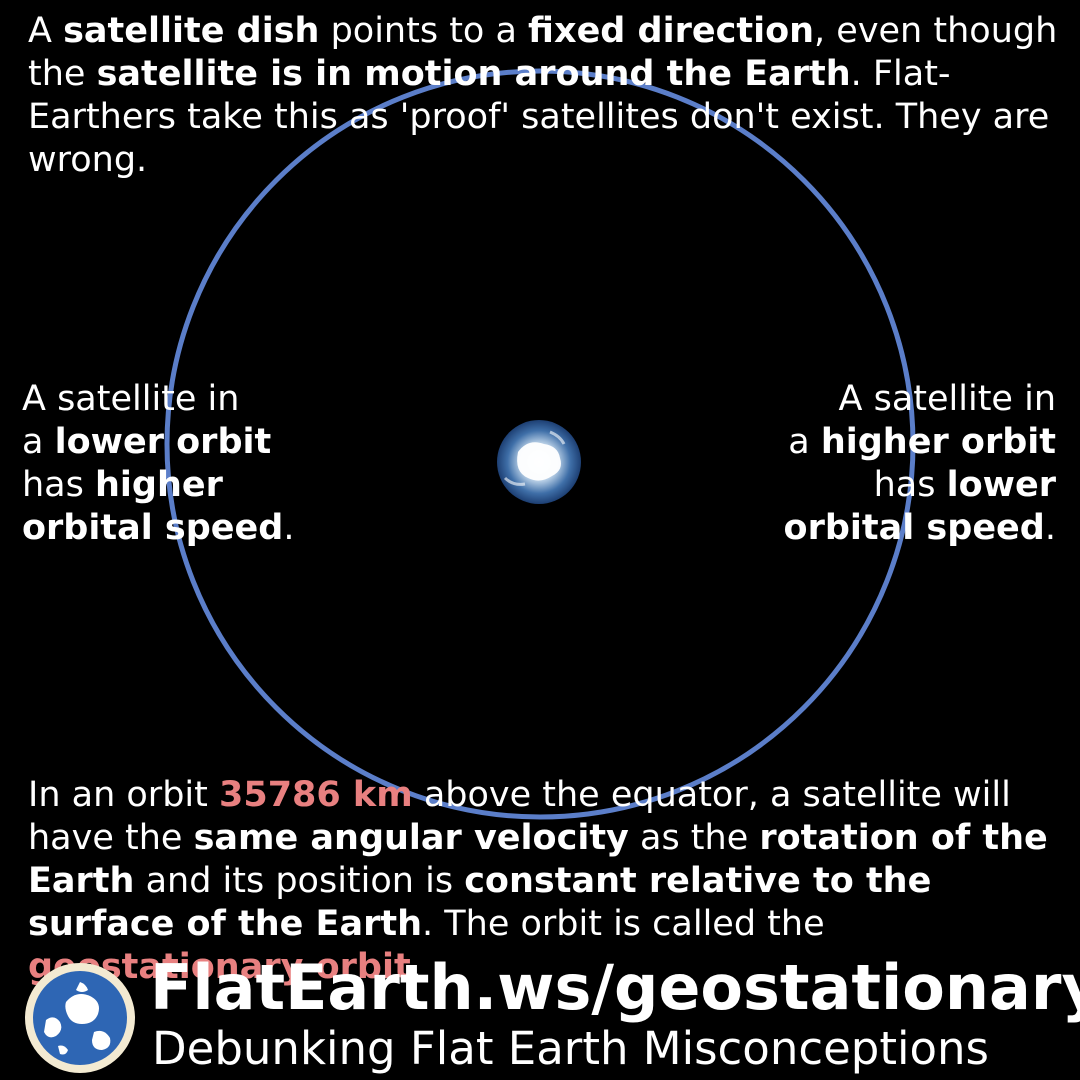  Describe the element at coordinates (539, 462) in the screenshot. I see `earth-icon` at that location.